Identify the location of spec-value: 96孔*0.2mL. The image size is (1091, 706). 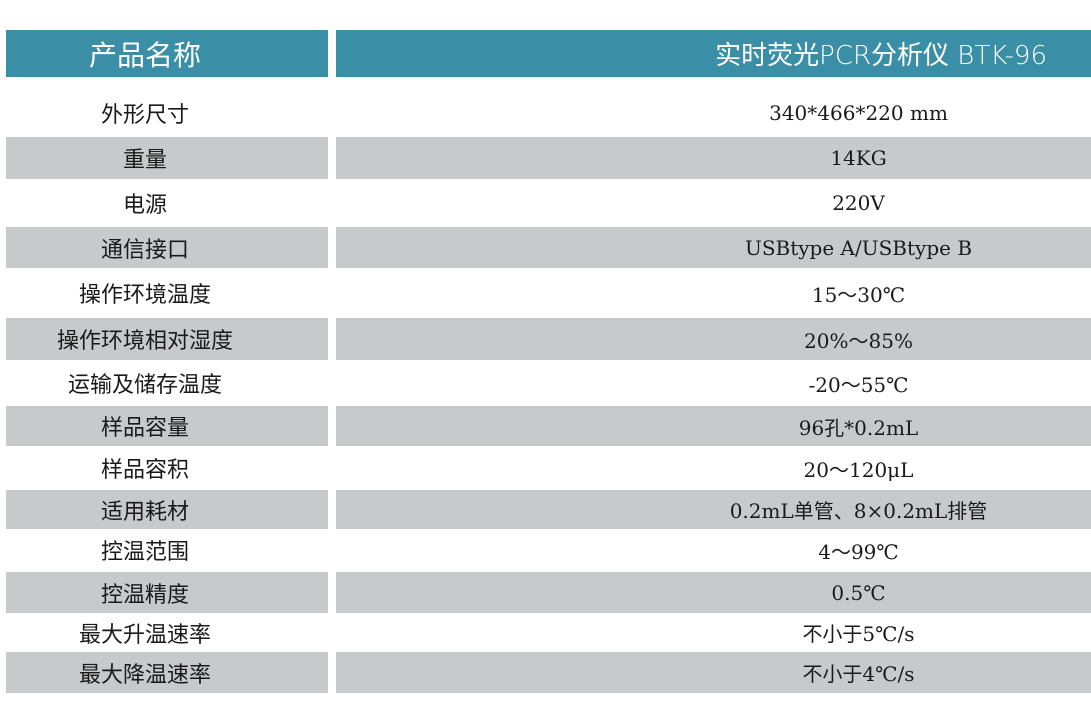
(858, 427).